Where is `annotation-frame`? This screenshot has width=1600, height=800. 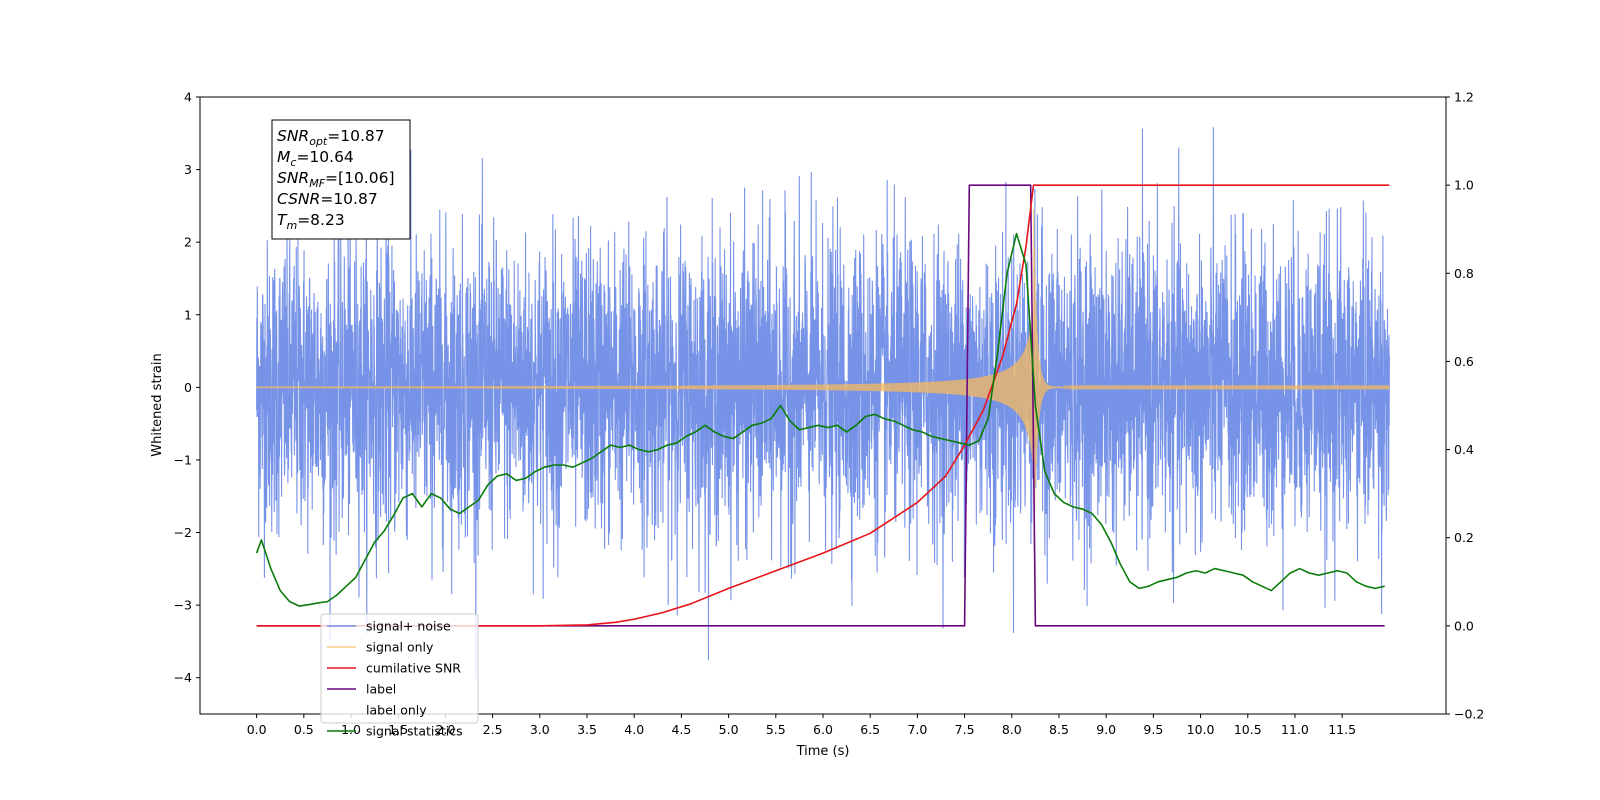
annotation-frame is located at coordinates (341, 179).